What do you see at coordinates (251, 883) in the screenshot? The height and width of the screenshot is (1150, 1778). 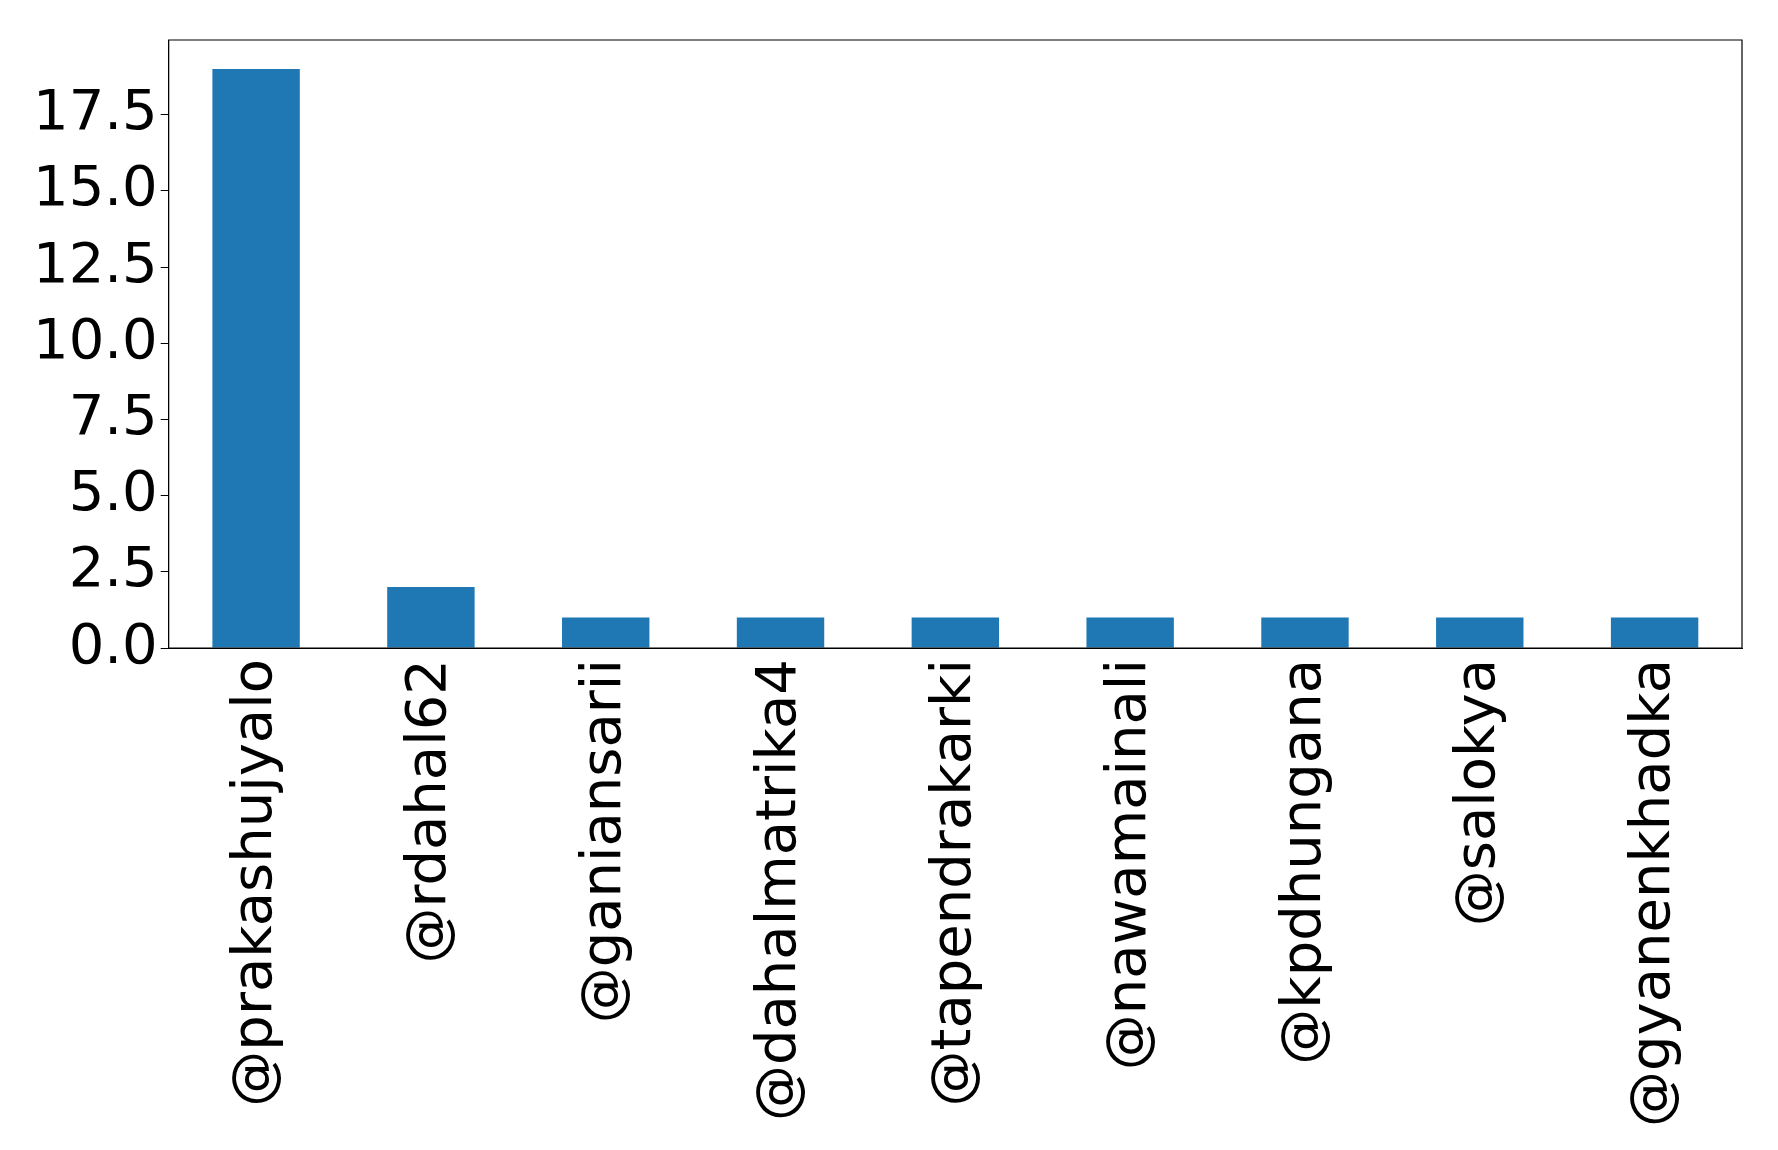 I see `x-tick-label: @prakashujyalo` at bounding box center [251, 883].